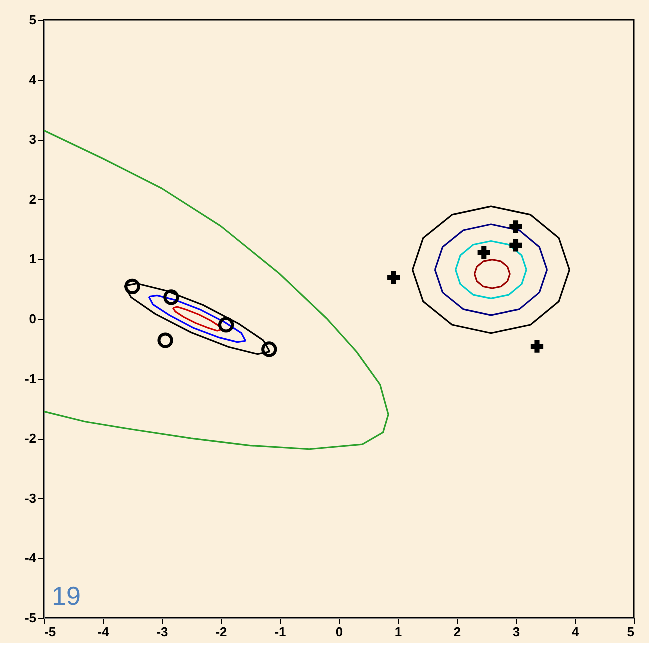 The width and height of the screenshot is (652, 655). What do you see at coordinates (32, 199) in the screenshot?
I see `y-tick-label: 2` at bounding box center [32, 199].